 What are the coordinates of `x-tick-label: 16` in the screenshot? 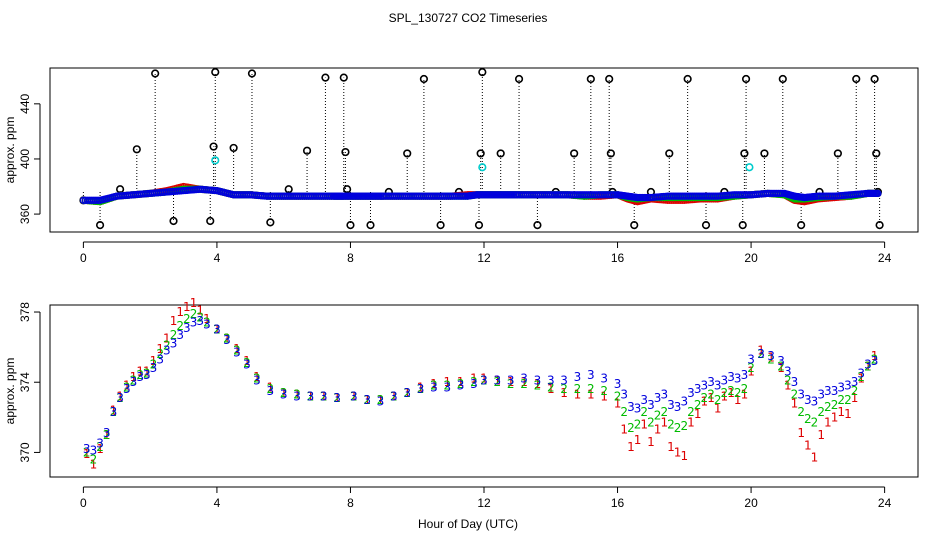 It's located at (618, 503).